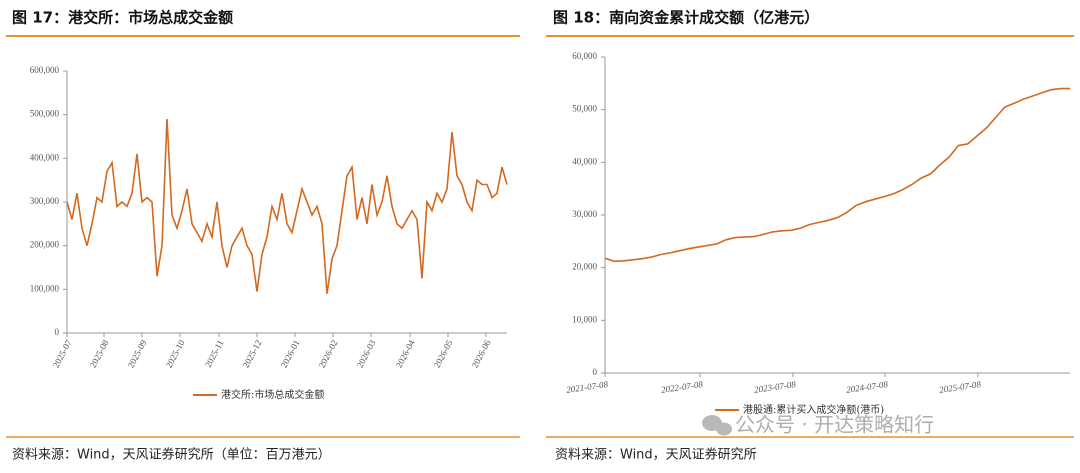 The image size is (1080, 473). Describe the element at coordinates (584, 319) in the screenshot. I see `y-tick-label: 10,000` at that location.